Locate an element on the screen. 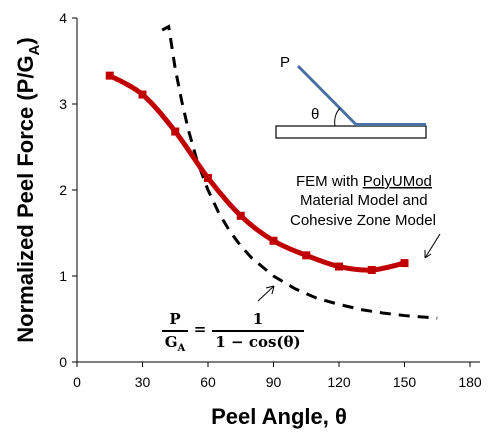 This screenshot has height=440, width=496. formula-annotation-arrow is located at coordinates (266, 293).